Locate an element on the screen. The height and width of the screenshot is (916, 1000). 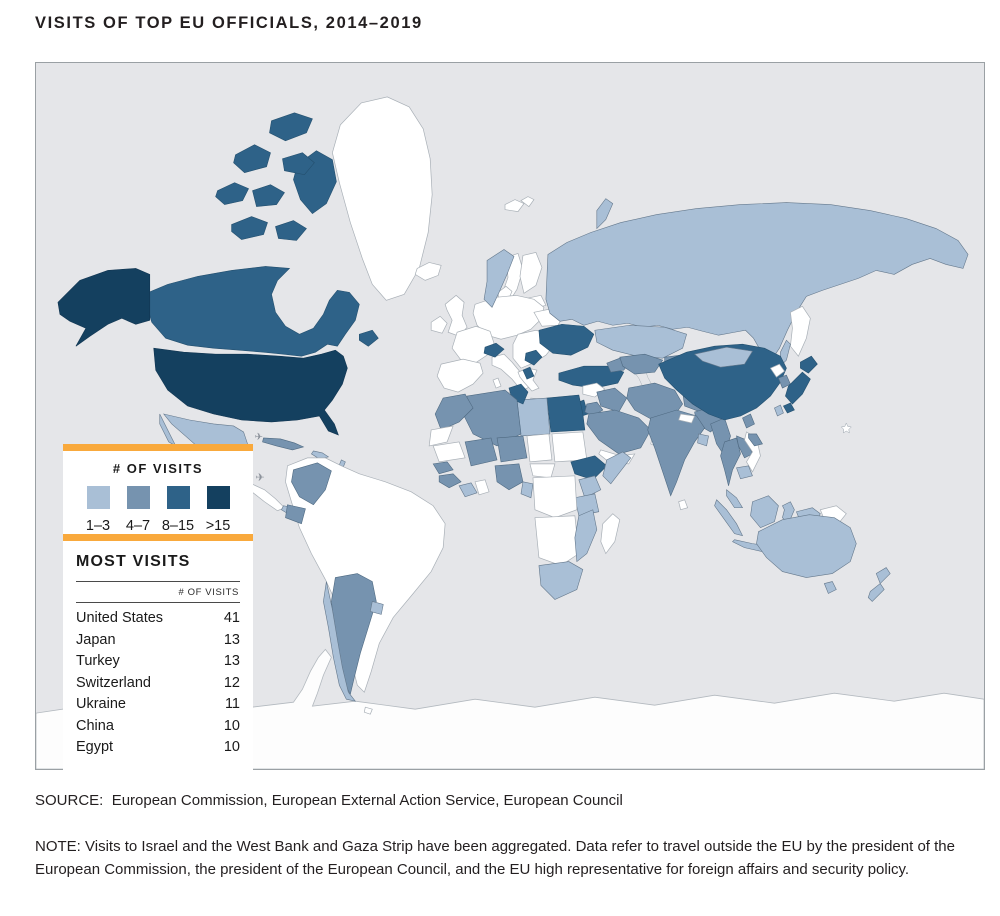
country-turkey is located at coordinates (591, 377).